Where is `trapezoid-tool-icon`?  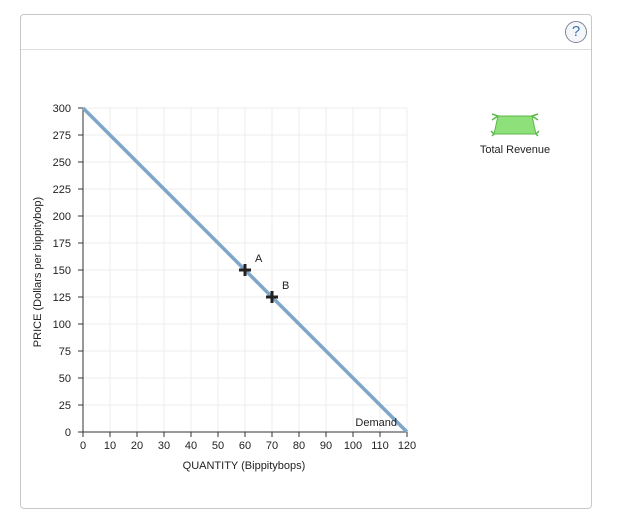
trapezoid-tool-icon is located at coordinates (515, 125).